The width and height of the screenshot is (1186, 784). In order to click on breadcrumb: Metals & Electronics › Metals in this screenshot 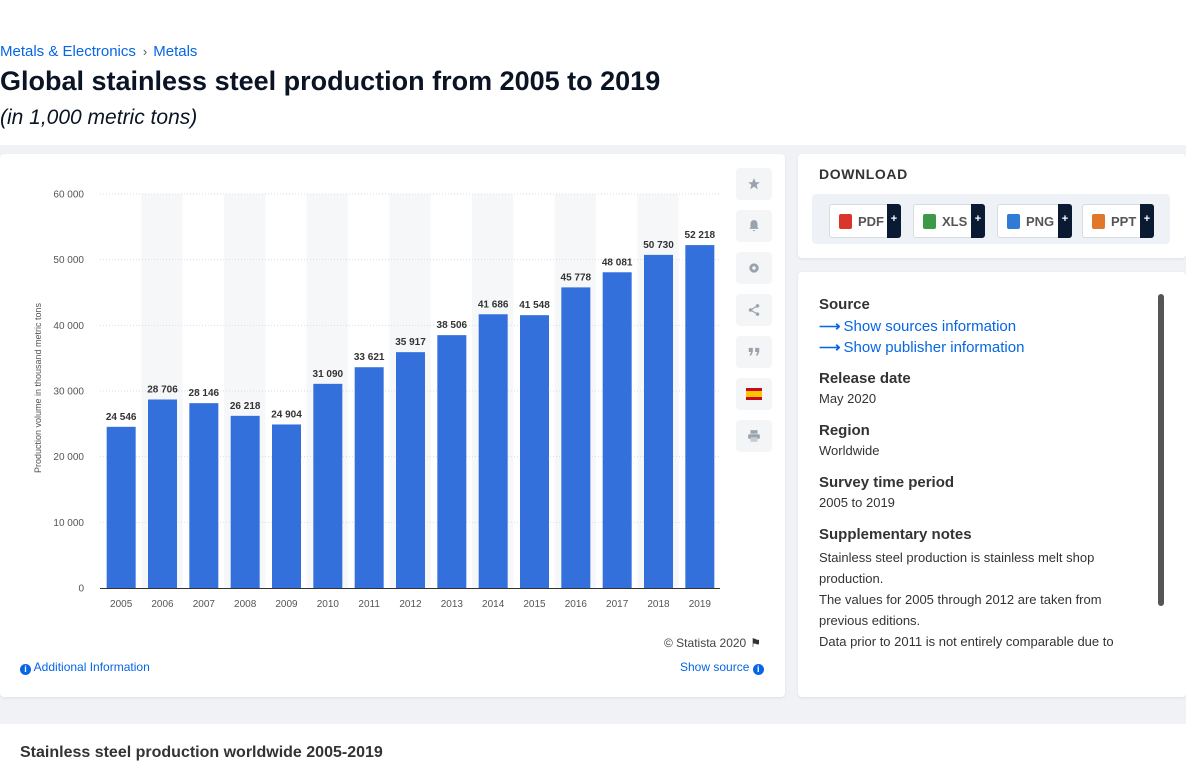, I will do `click(98, 51)`.